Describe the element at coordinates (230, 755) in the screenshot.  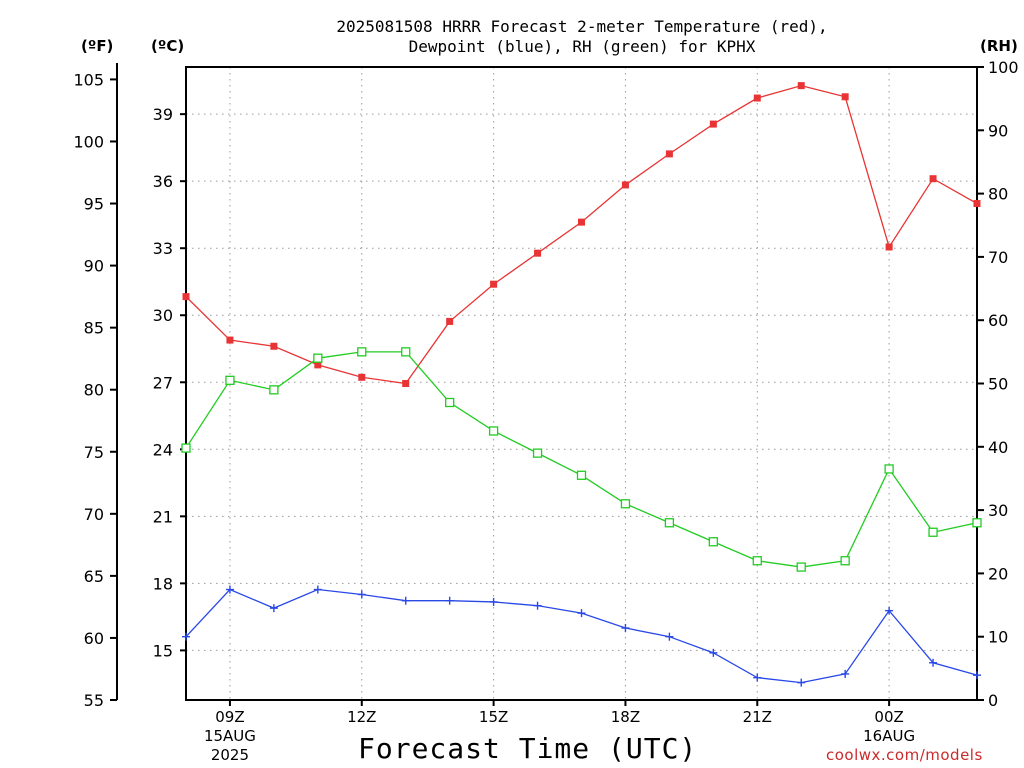
I see `x-tick-year-label: 2025` at that location.